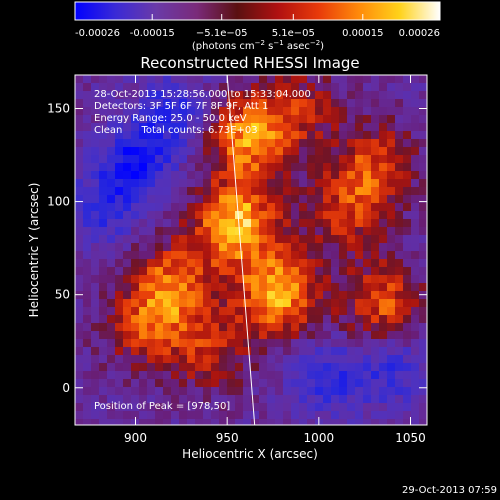 The image size is (500, 500). What do you see at coordinates (410, 438) in the screenshot?
I see `x-tick-label: 1050` at bounding box center [410, 438].